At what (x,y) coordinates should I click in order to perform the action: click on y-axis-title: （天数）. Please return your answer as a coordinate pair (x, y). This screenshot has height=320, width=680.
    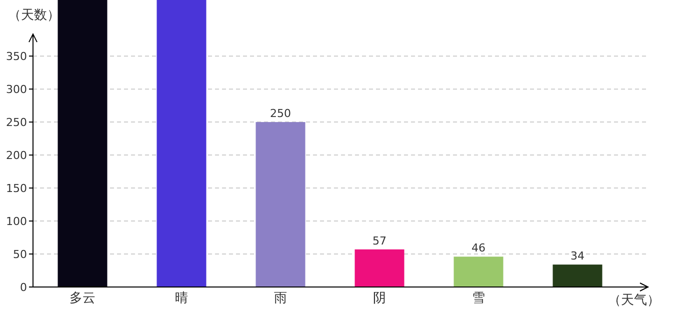
    Looking at the image, I should click on (34, 15).